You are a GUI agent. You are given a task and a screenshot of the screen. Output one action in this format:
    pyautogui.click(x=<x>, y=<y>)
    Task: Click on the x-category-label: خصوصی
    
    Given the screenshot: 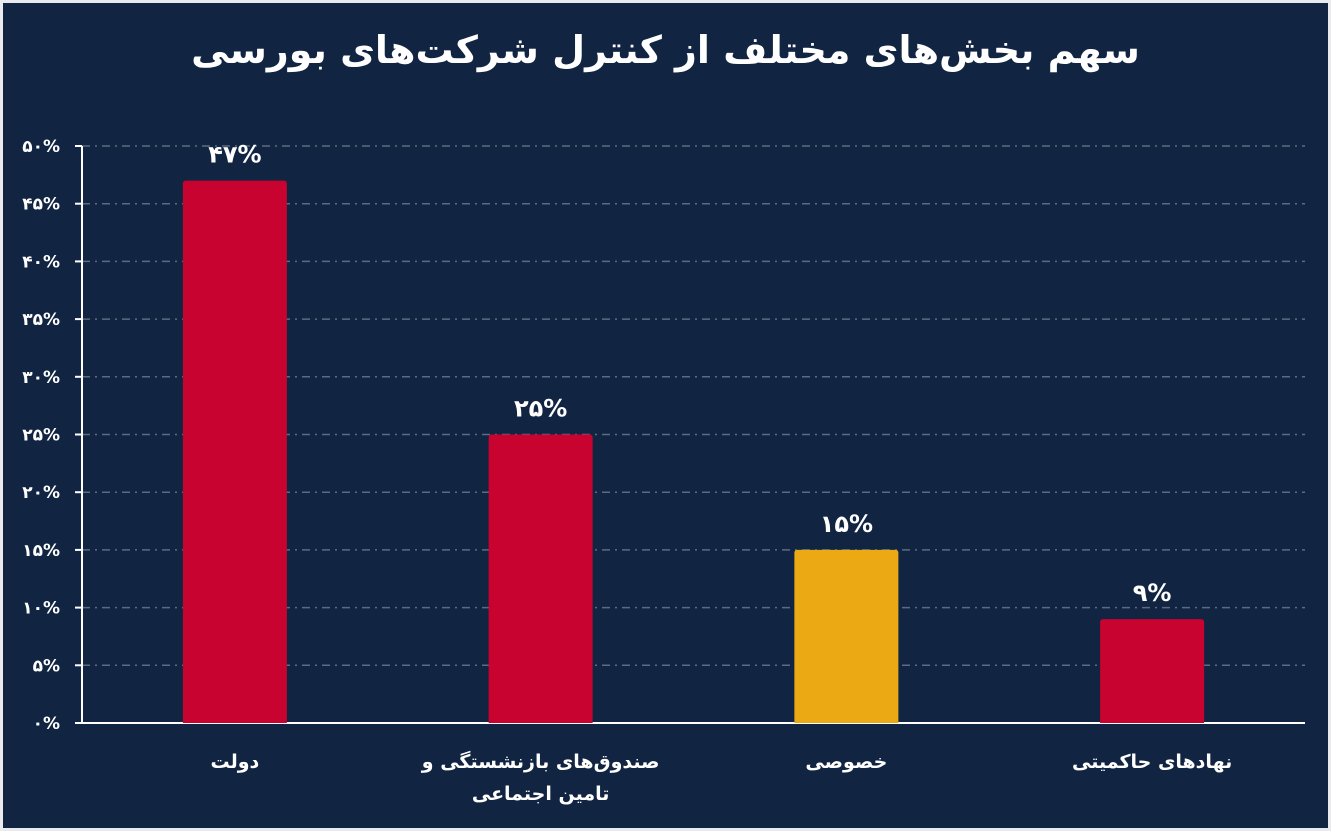 What is the action you would take?
    pyautogui.click(x=846, y=762)
    